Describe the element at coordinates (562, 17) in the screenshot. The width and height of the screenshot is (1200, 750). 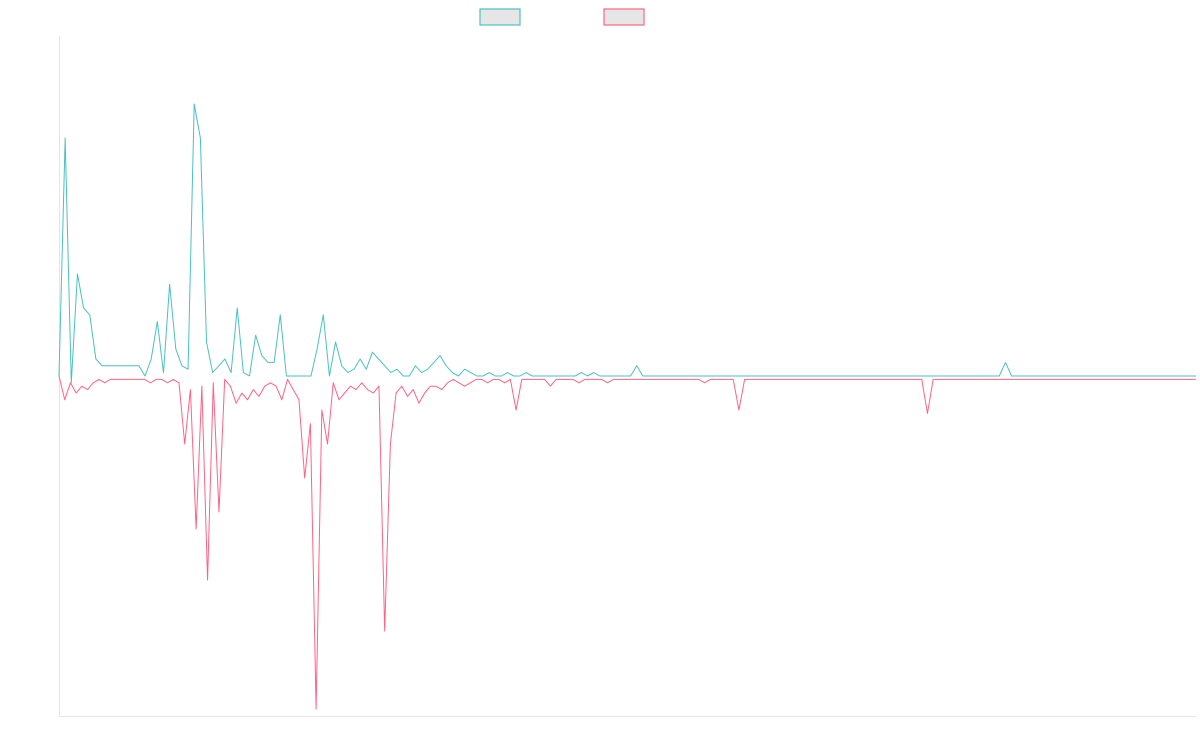
I see `legend` at that location.